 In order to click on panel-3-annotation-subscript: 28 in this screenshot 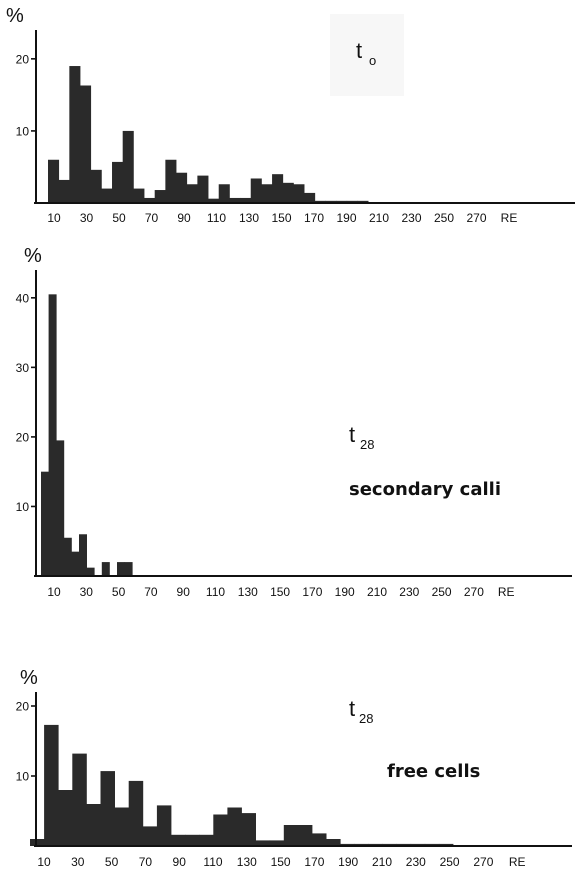, I will do `click(366, 718)`.